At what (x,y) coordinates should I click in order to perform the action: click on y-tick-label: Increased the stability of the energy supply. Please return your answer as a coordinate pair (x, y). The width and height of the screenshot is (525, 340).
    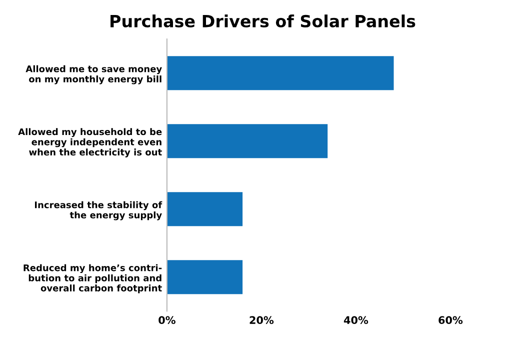
    Looking at the image, I should click on (98, 210).